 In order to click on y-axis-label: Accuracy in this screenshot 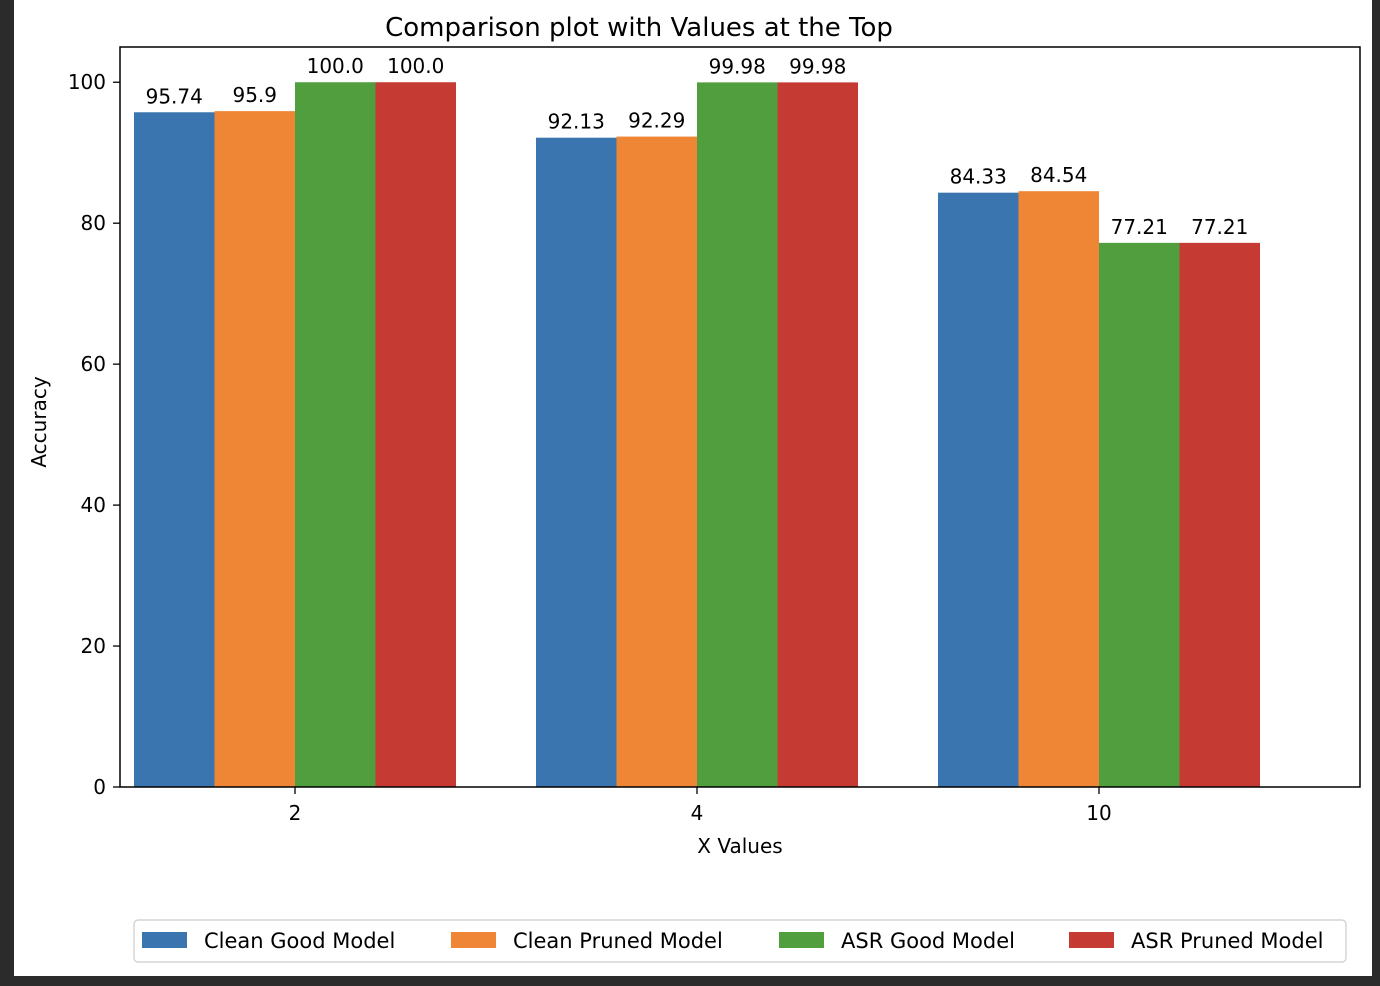, I will do `click(39, 421)`.